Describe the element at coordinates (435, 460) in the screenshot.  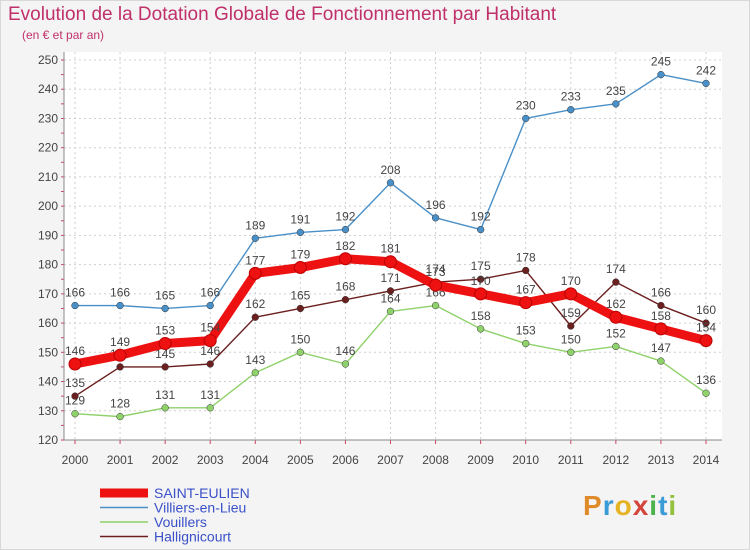
I see `x-tick-label: 2008` at that location.